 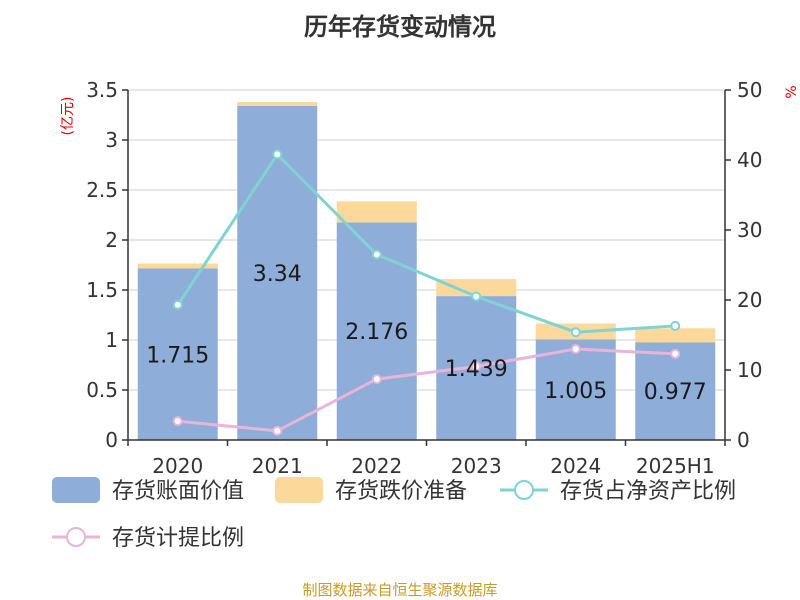 I want to click on legend-label: 存货占净资产比例, so click(x=648, y=491).